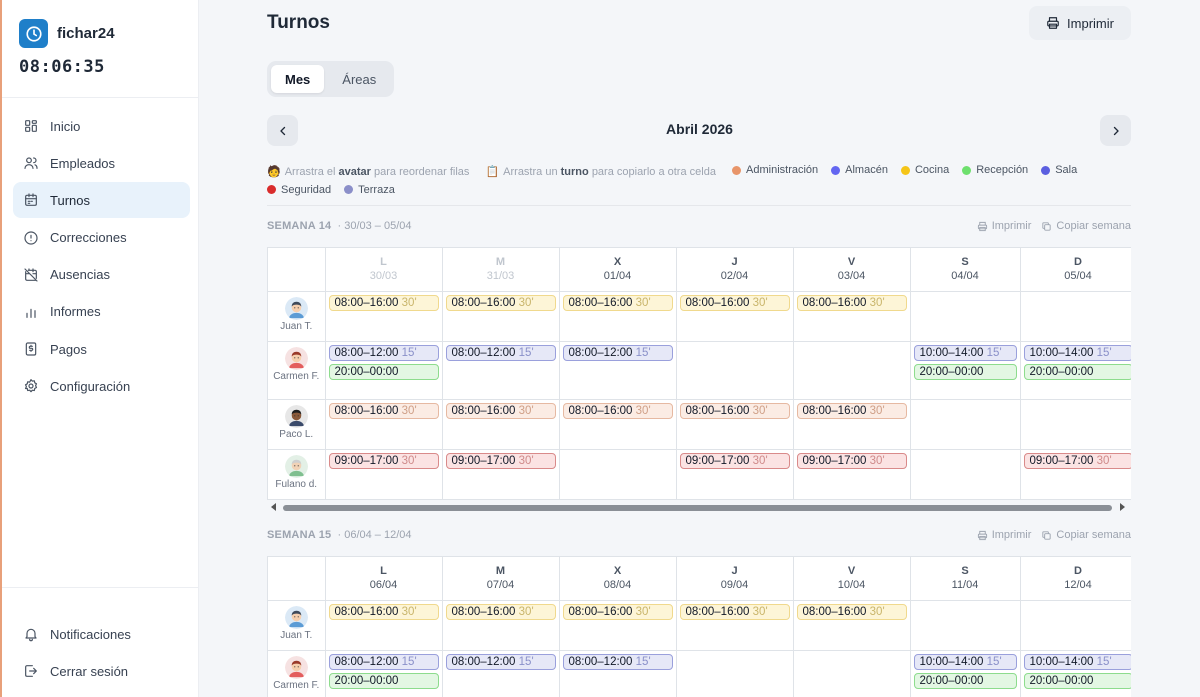  What do you see at coordinates (101, 634) in the screenshot?
I see `sidebar-item-notificaciones: Notificaciones` at bounding box center [101, 634].